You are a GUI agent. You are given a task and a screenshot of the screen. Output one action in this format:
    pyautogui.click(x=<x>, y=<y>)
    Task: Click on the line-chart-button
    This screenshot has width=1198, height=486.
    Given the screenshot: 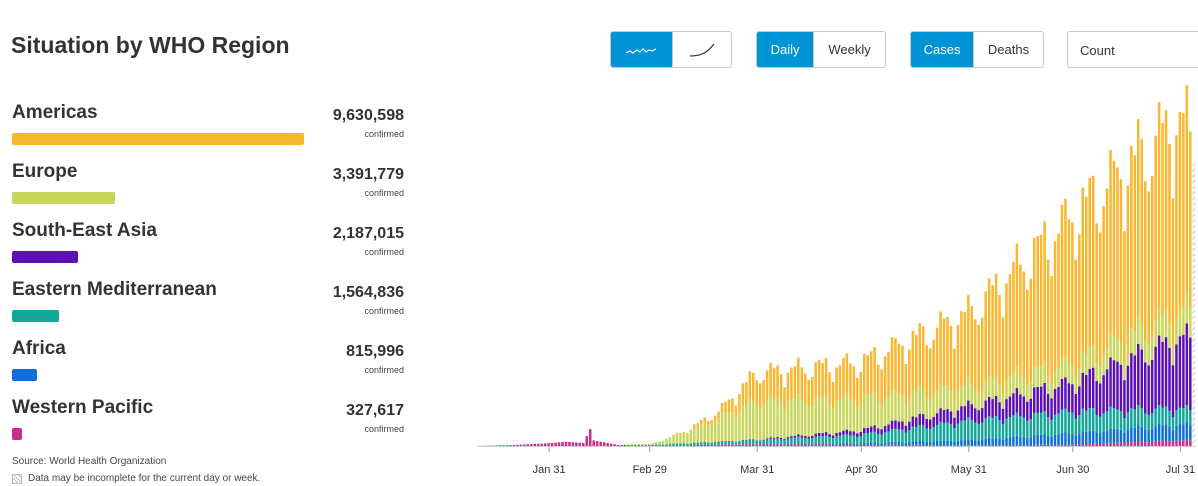 What is the action you would take?
    pyautogui.click(x=641, y=49)
    